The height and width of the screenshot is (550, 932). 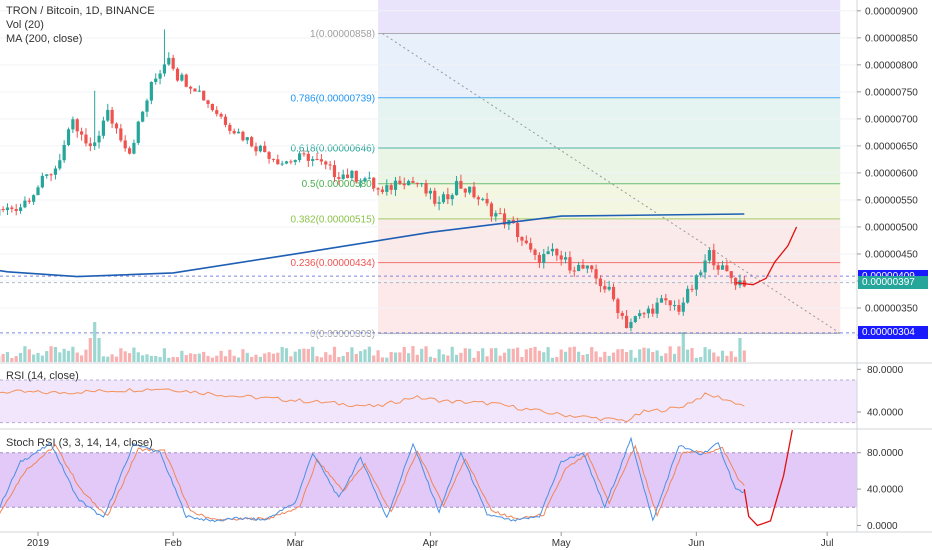 I want to click on price-tick-label: 0.00000450, so click(x=891, y=254).